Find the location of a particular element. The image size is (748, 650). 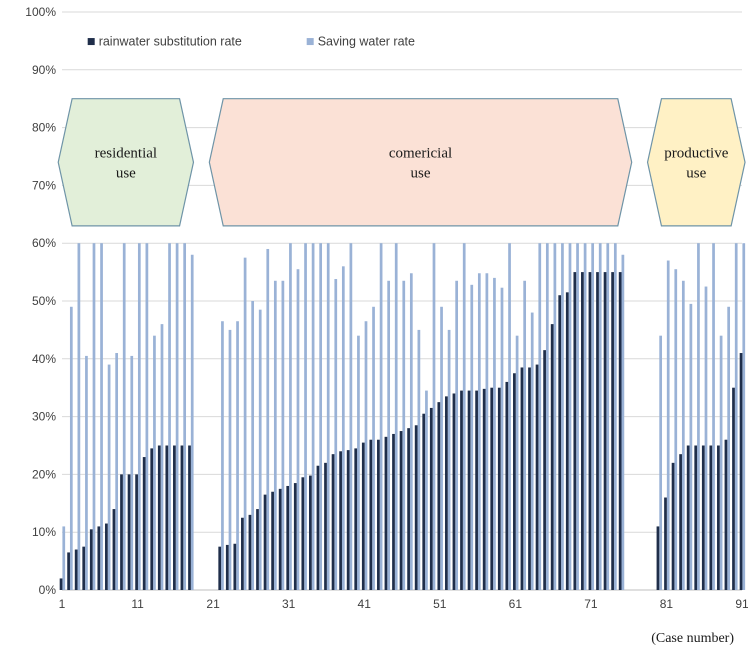

x-tick-label: 1 is located at coordinates (62, 604).